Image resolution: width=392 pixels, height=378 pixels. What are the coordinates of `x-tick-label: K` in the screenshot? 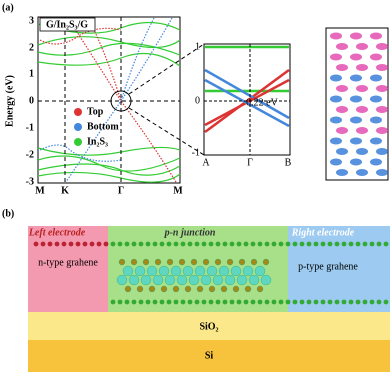 It's located at (65, 190).